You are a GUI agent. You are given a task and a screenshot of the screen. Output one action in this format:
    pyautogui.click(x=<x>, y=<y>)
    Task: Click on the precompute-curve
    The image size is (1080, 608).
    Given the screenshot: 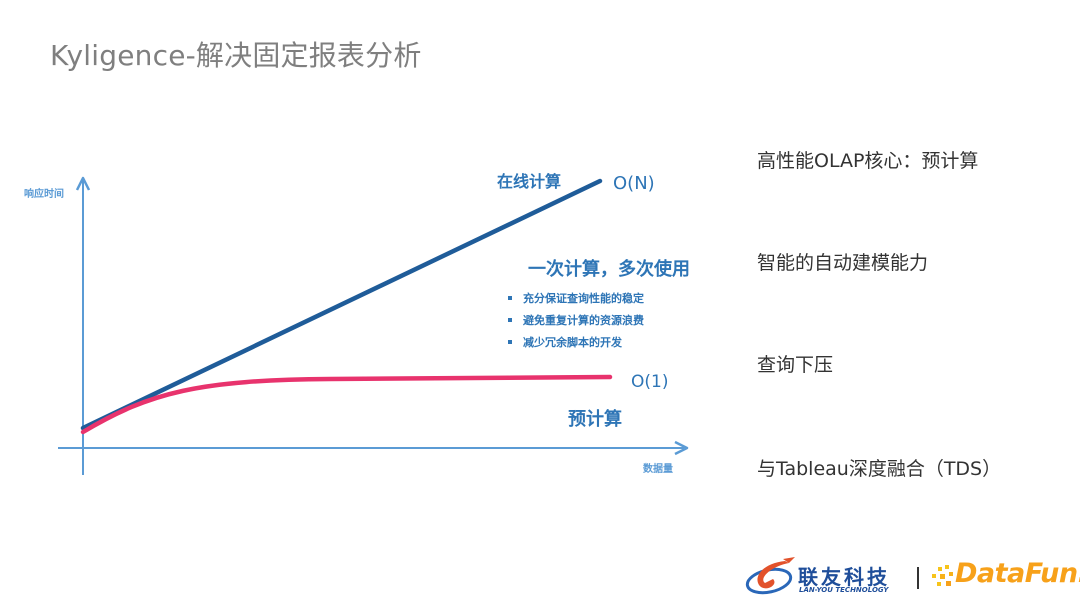 What is the action you would take?
    pyautogui.click(x=346, y=404)
    